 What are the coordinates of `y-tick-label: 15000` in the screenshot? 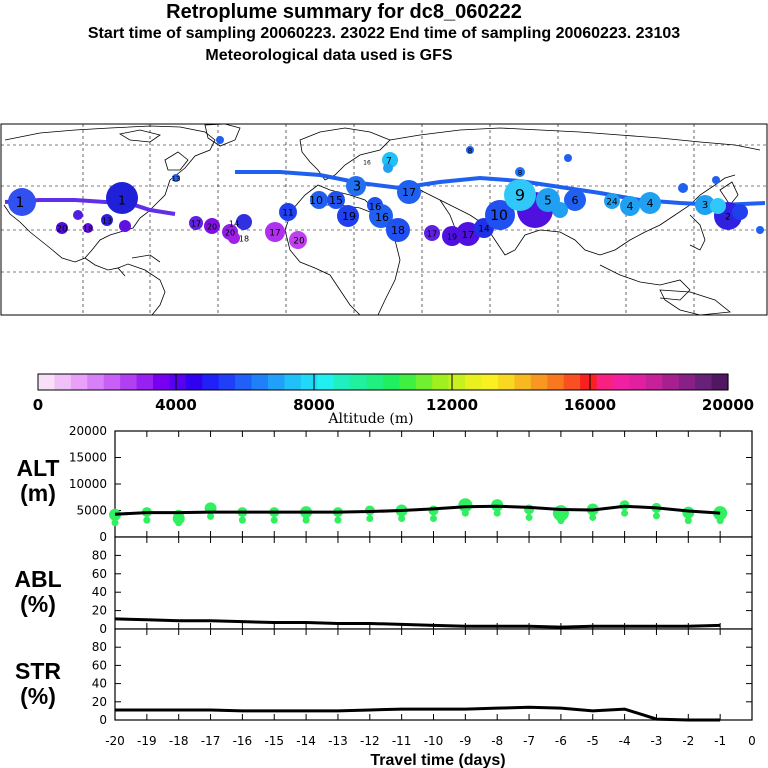 It's located at (88, 458).